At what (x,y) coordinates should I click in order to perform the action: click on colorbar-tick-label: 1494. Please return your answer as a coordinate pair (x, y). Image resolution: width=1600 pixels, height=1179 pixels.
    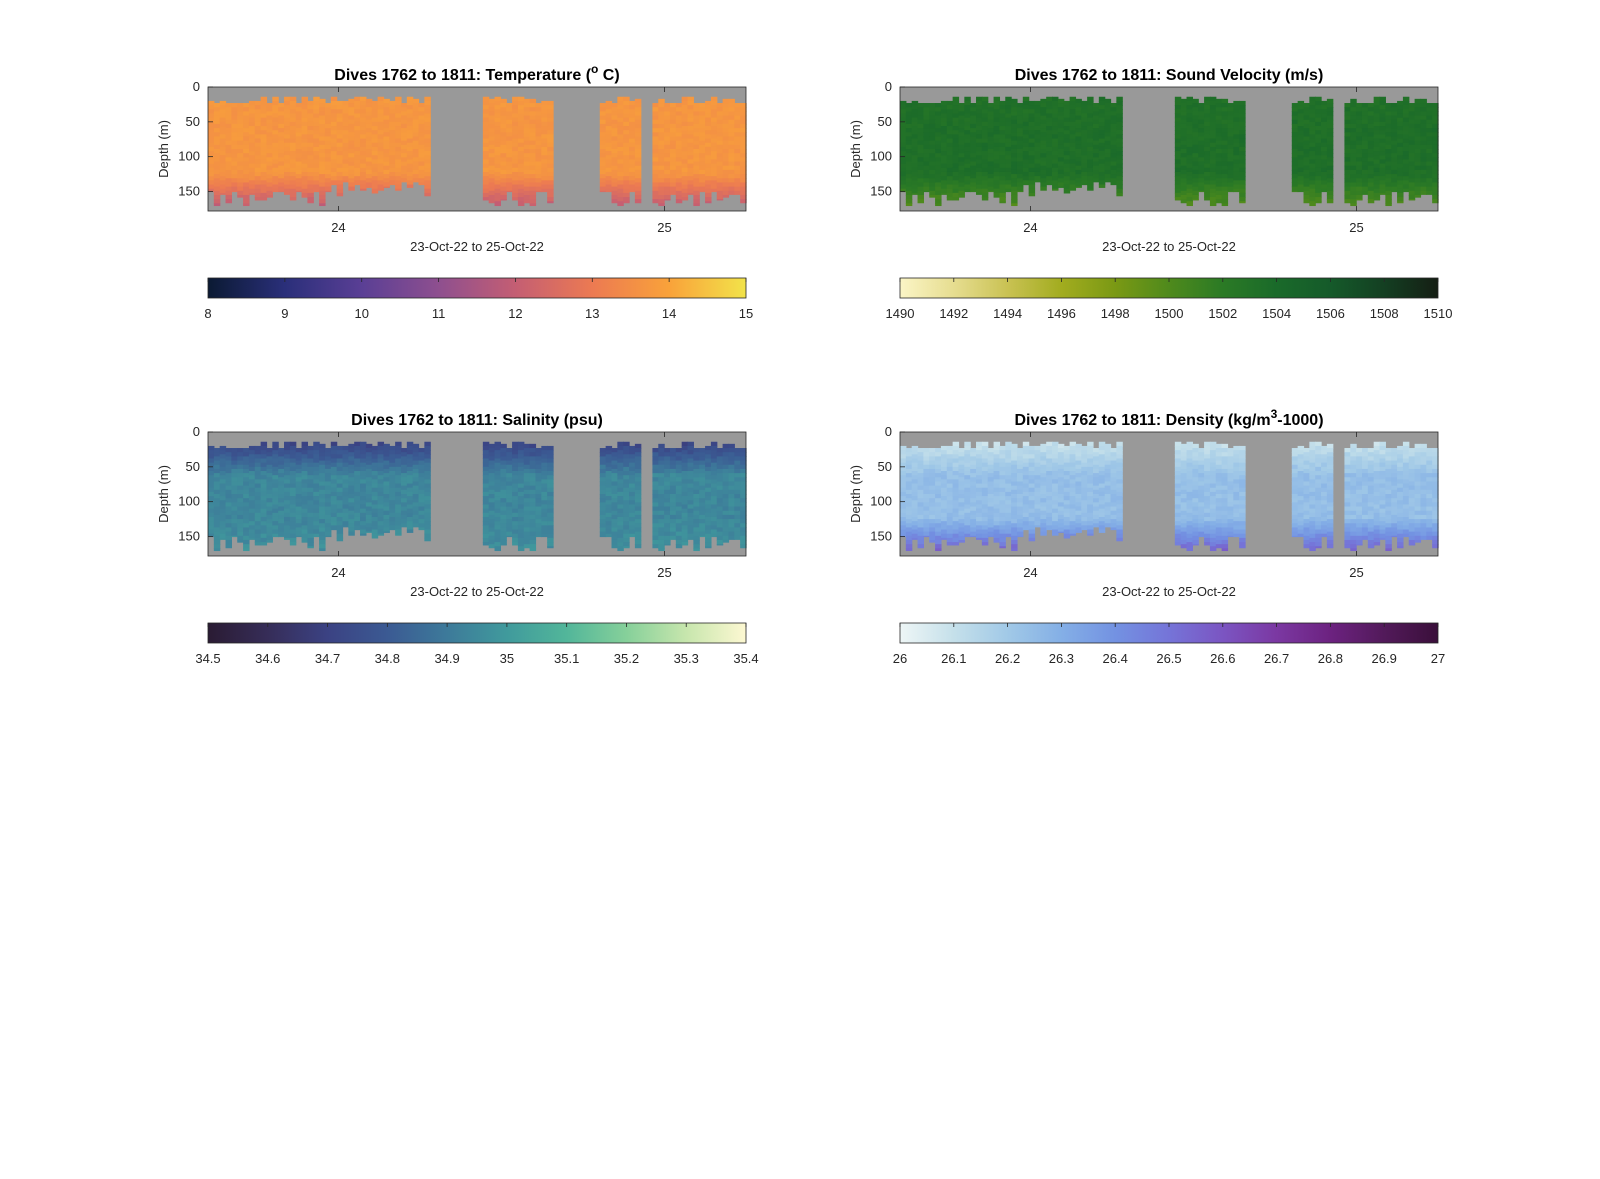
    Looking at the image, I should click on (1007, 313).